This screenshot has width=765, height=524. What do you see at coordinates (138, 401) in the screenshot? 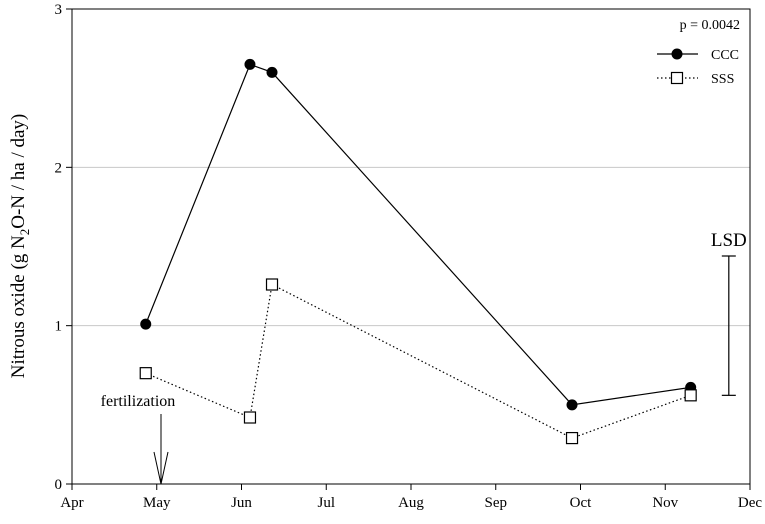
I see `fertilization-label: fertilization` at bounding box center [138, 401].